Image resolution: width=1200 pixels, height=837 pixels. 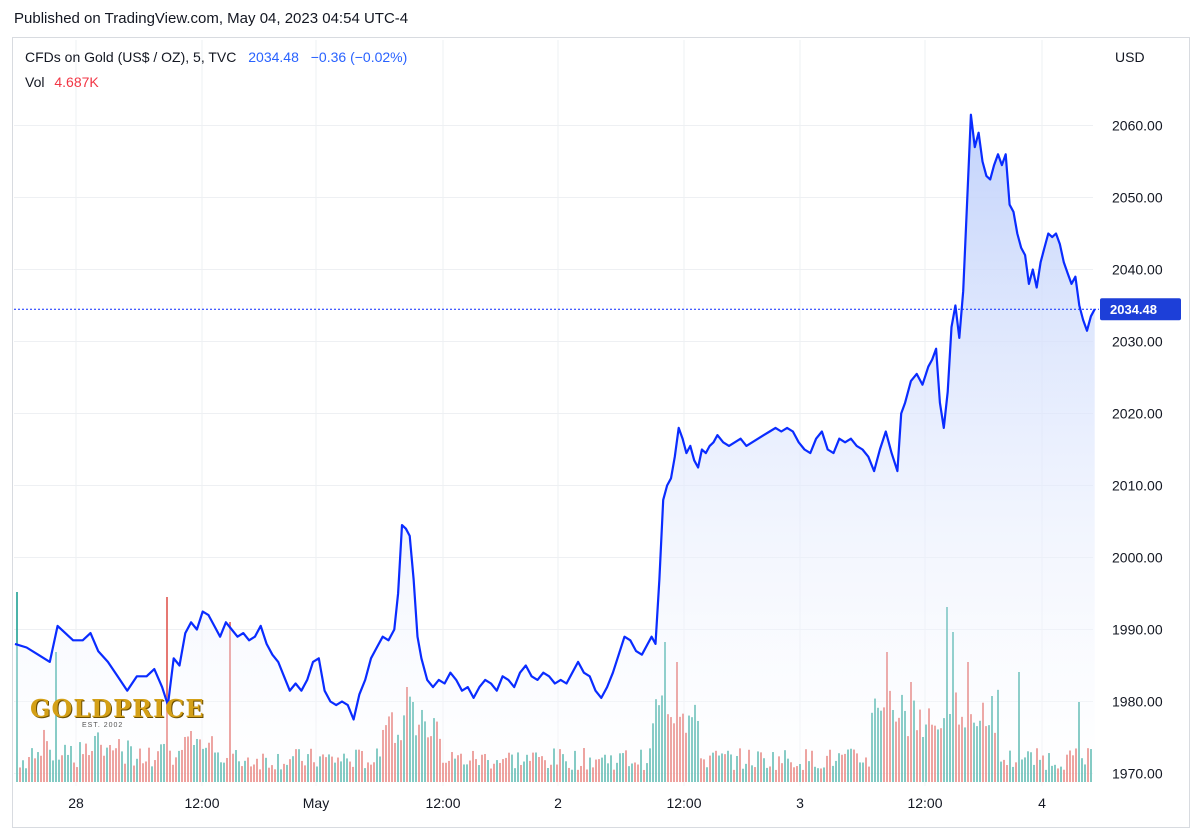 I want to click on symbol-label: CFDs on Gold (US$ / OZ), 5, TVC, so click(x=131, y=57).